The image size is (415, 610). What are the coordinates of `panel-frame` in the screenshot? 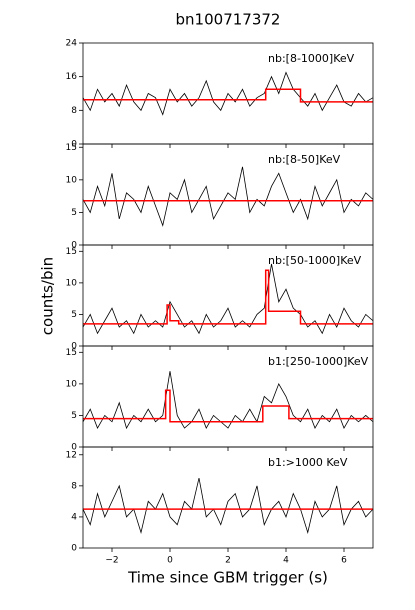 It's located at (228, 497).